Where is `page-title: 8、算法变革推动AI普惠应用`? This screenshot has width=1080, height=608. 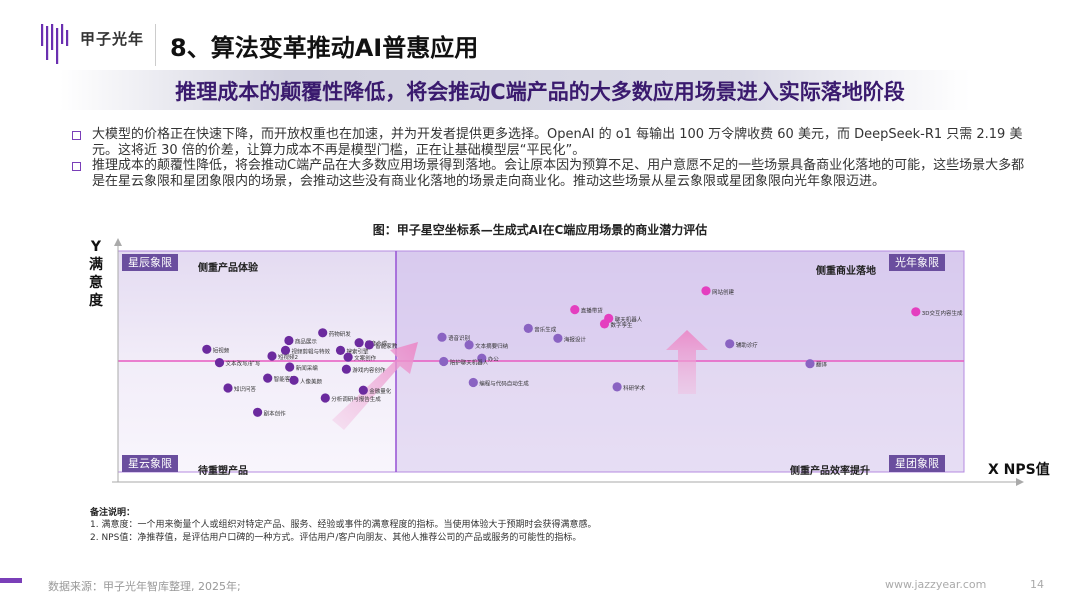 page-title: 8、算法变革推动AI普惠应用 is located at coordinates (324, 48).